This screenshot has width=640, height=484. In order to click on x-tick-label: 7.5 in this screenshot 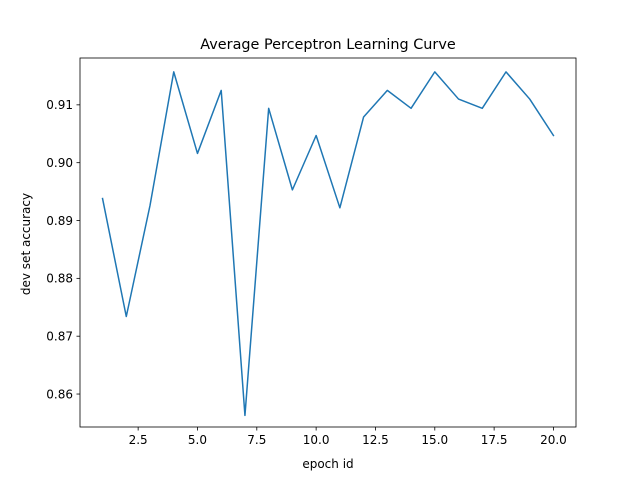, I will do `click(256, 440)`.